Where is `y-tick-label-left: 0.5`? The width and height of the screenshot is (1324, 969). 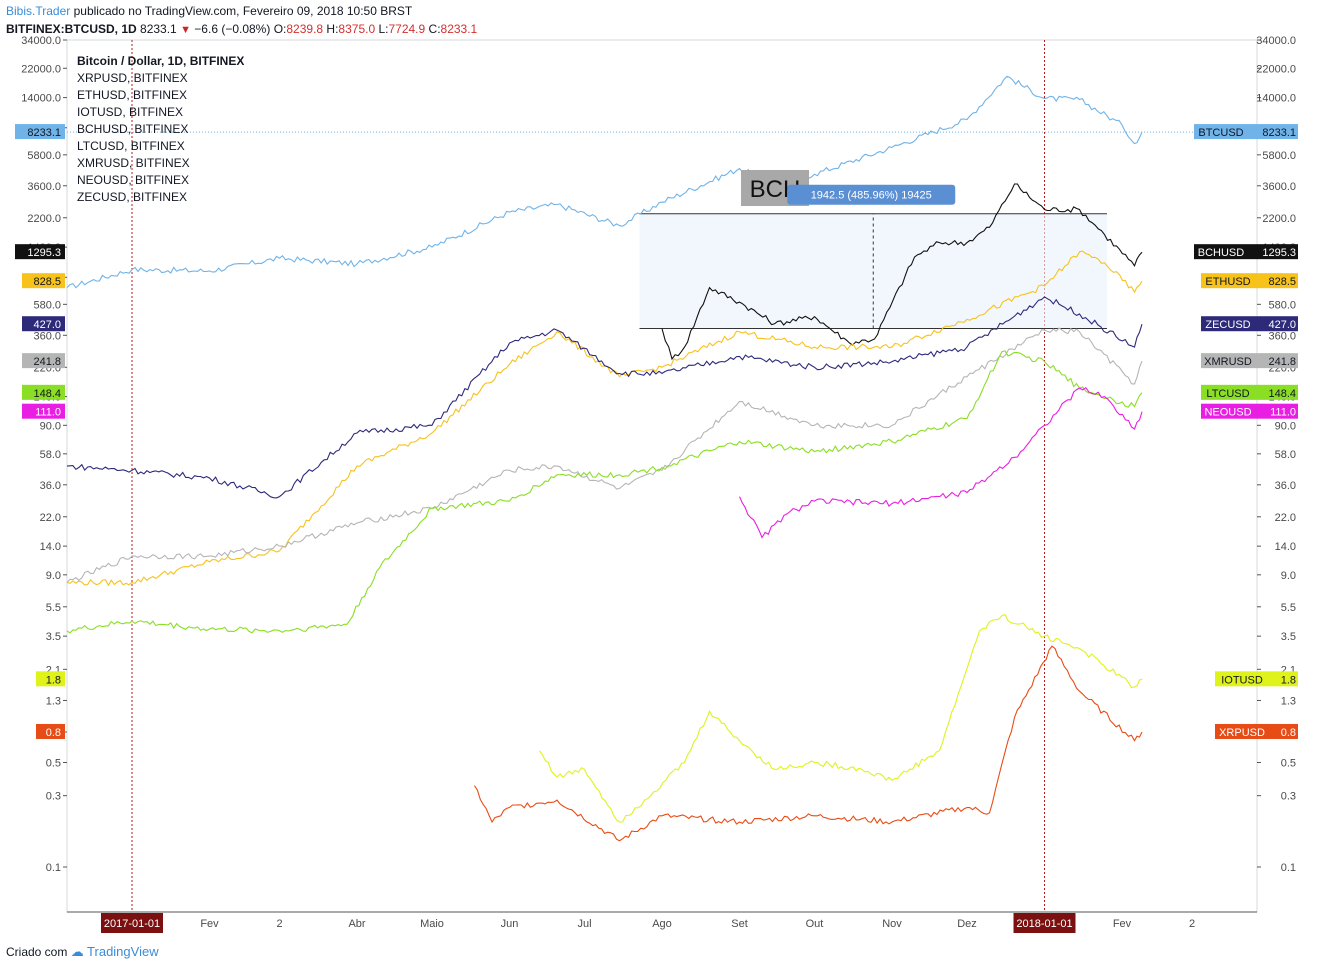
y-tick-label-left: 0.5 is located at coordinates (53, 763).